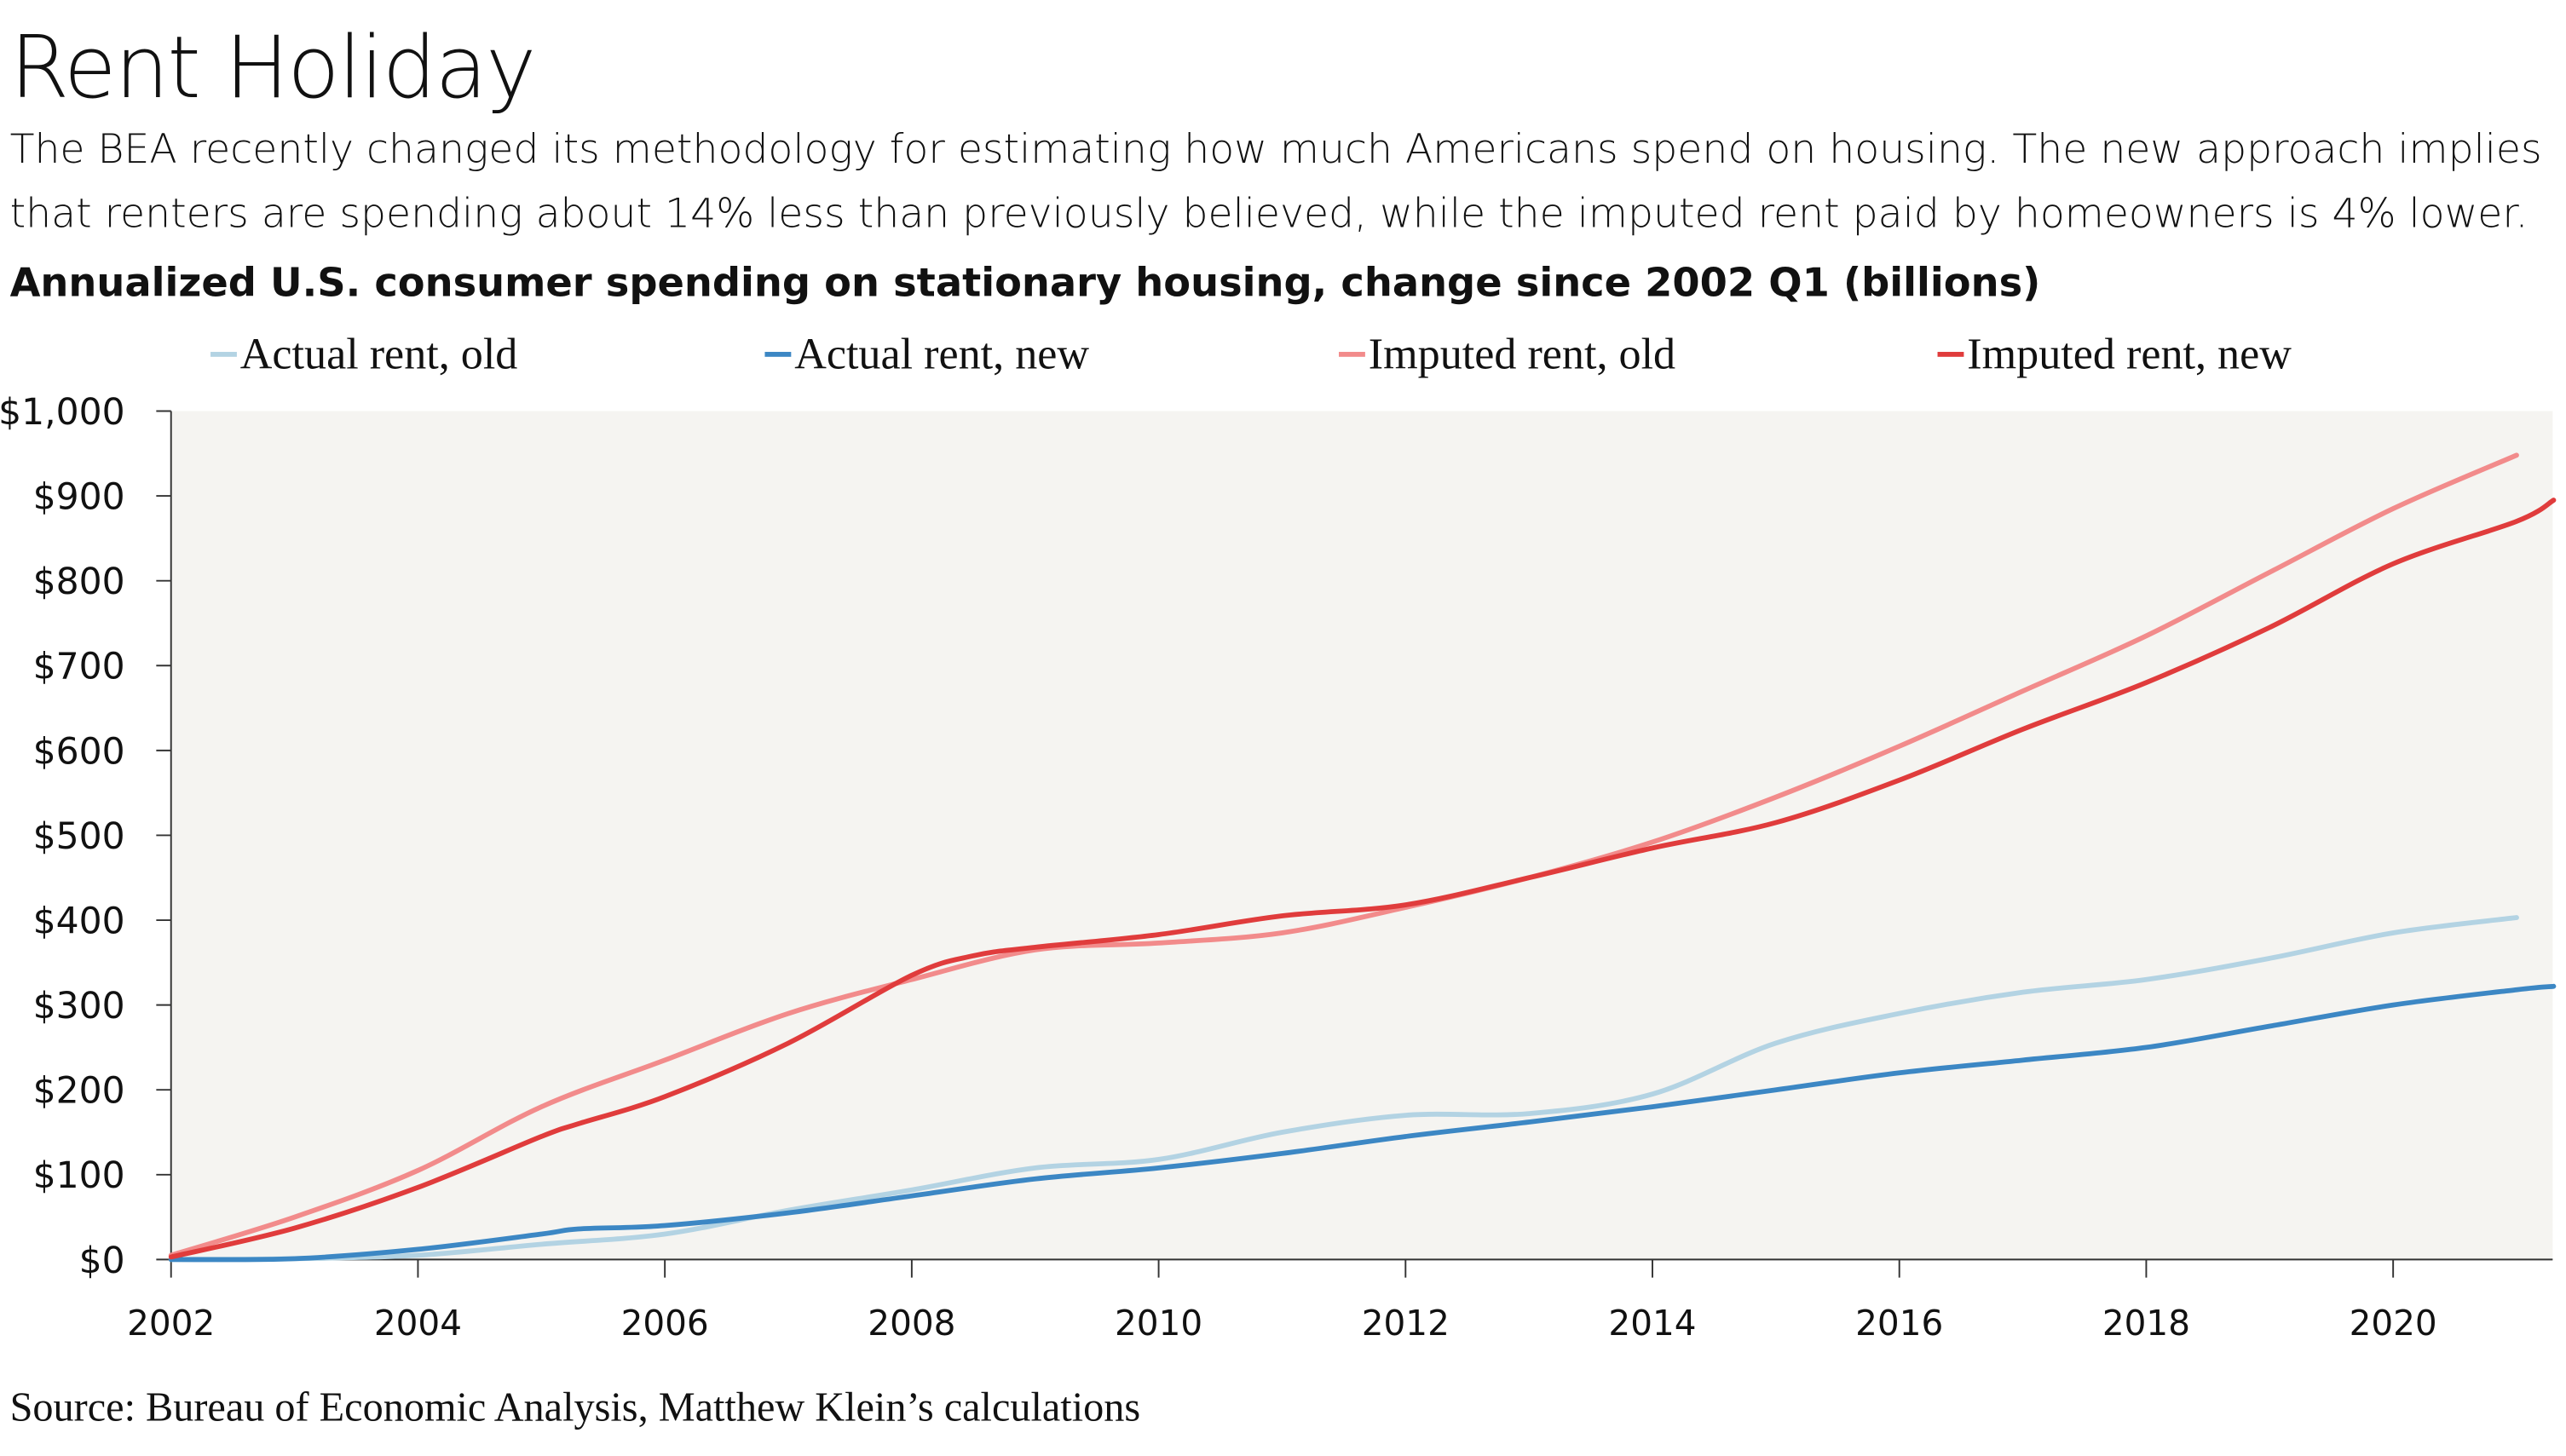  Describe the element at coordinates (79, 1092) in the screenshot. I see `y-tick-label: $200` at that location.